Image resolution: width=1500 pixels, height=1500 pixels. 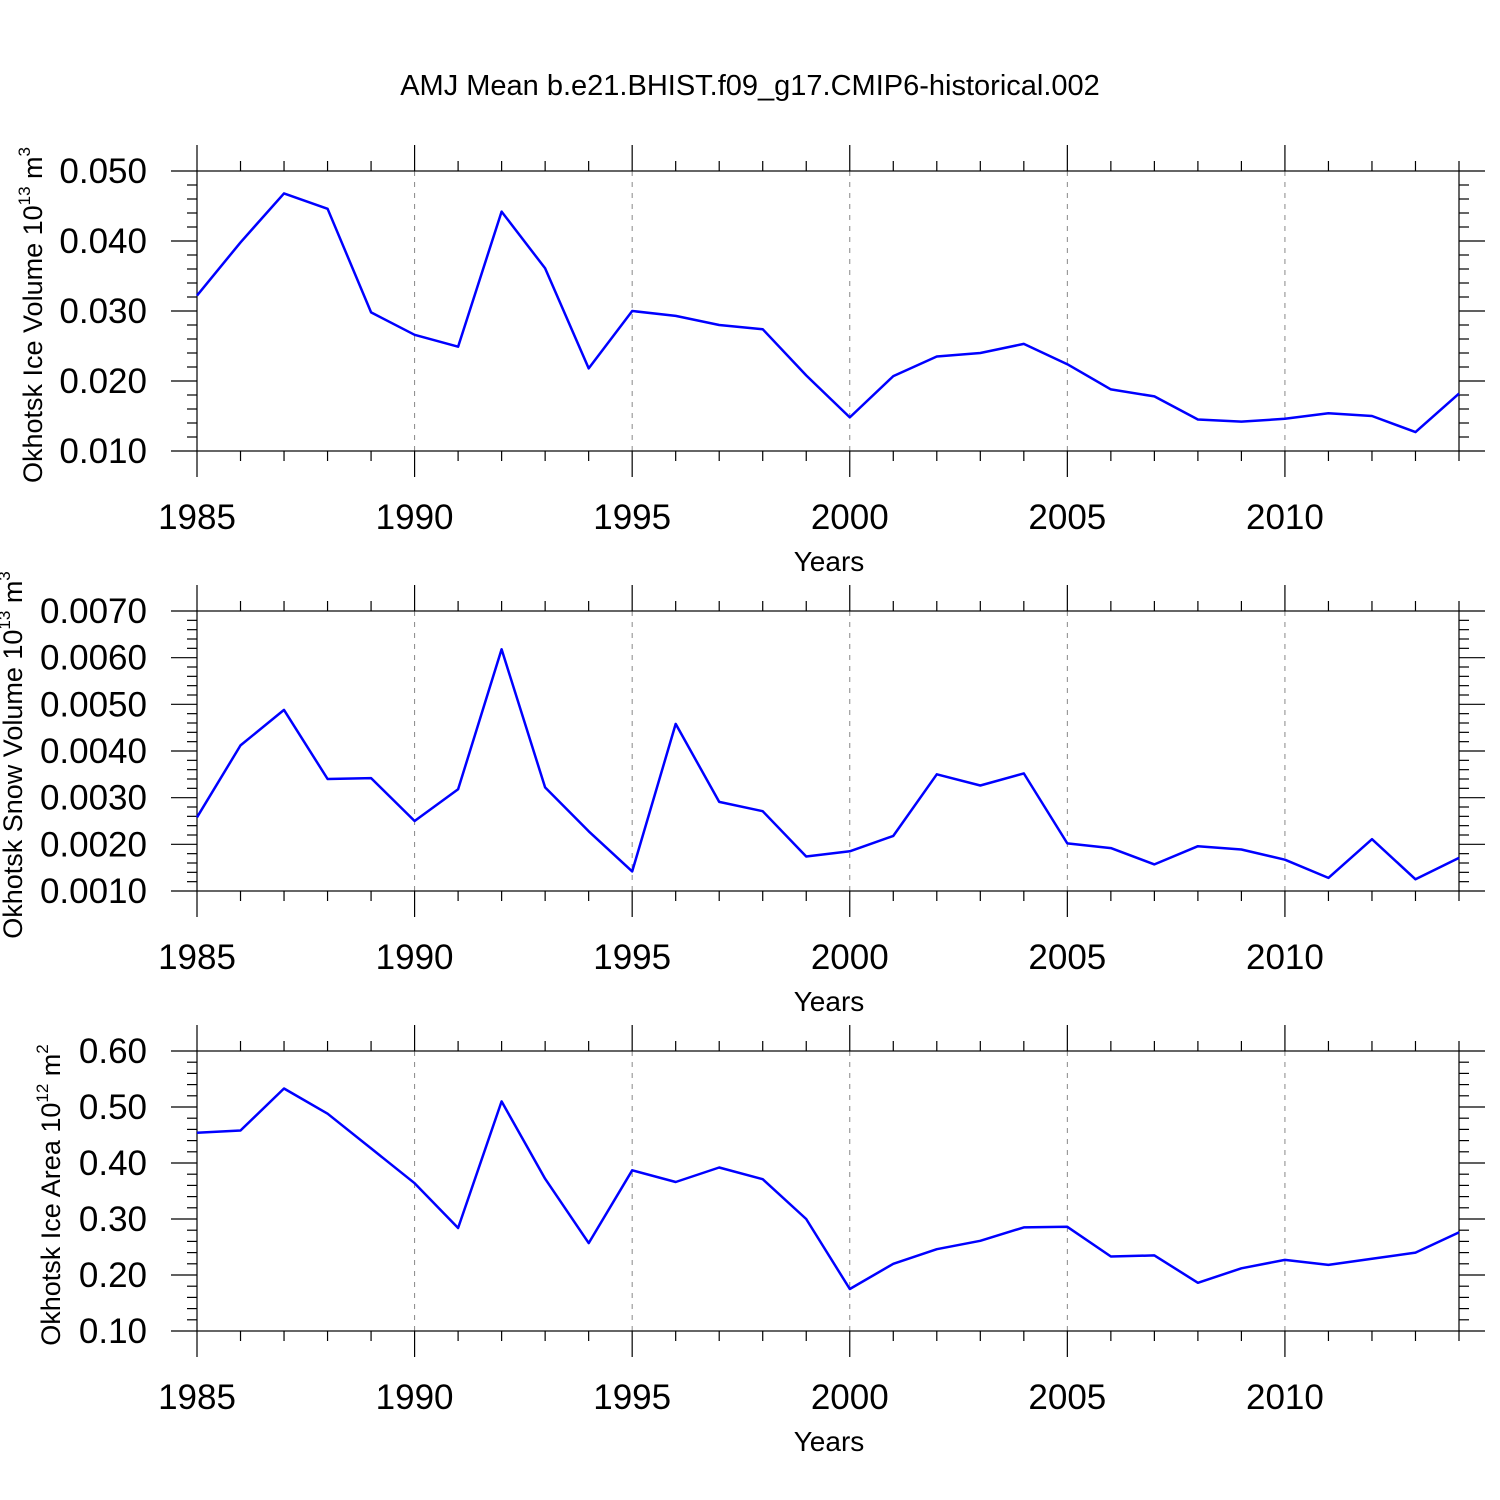 I want to click on y-tick-label: 0.40, so click(x=113, y=1163).